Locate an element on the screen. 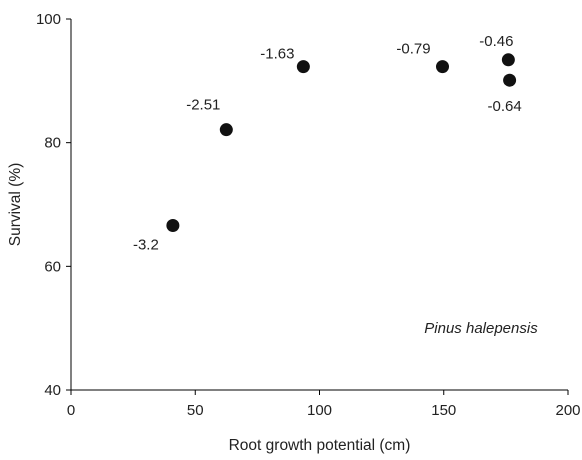 The image size is (582, 460). x-axis-label: Root growth potential (cm) is located at coordinates (320, 445).